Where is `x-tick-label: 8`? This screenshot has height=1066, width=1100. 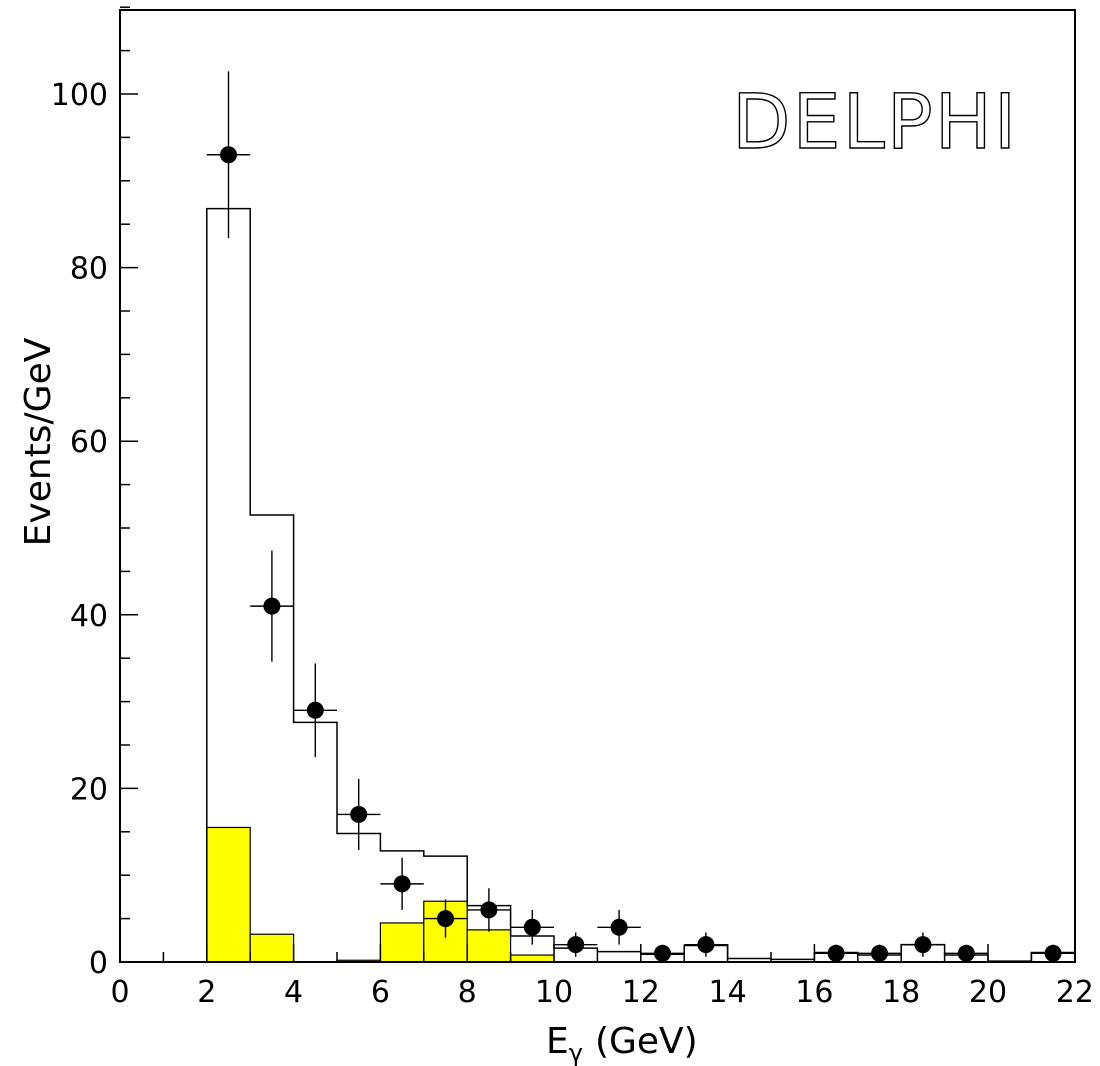 x-tick-label: 8 is located at coordinates (467, 992).